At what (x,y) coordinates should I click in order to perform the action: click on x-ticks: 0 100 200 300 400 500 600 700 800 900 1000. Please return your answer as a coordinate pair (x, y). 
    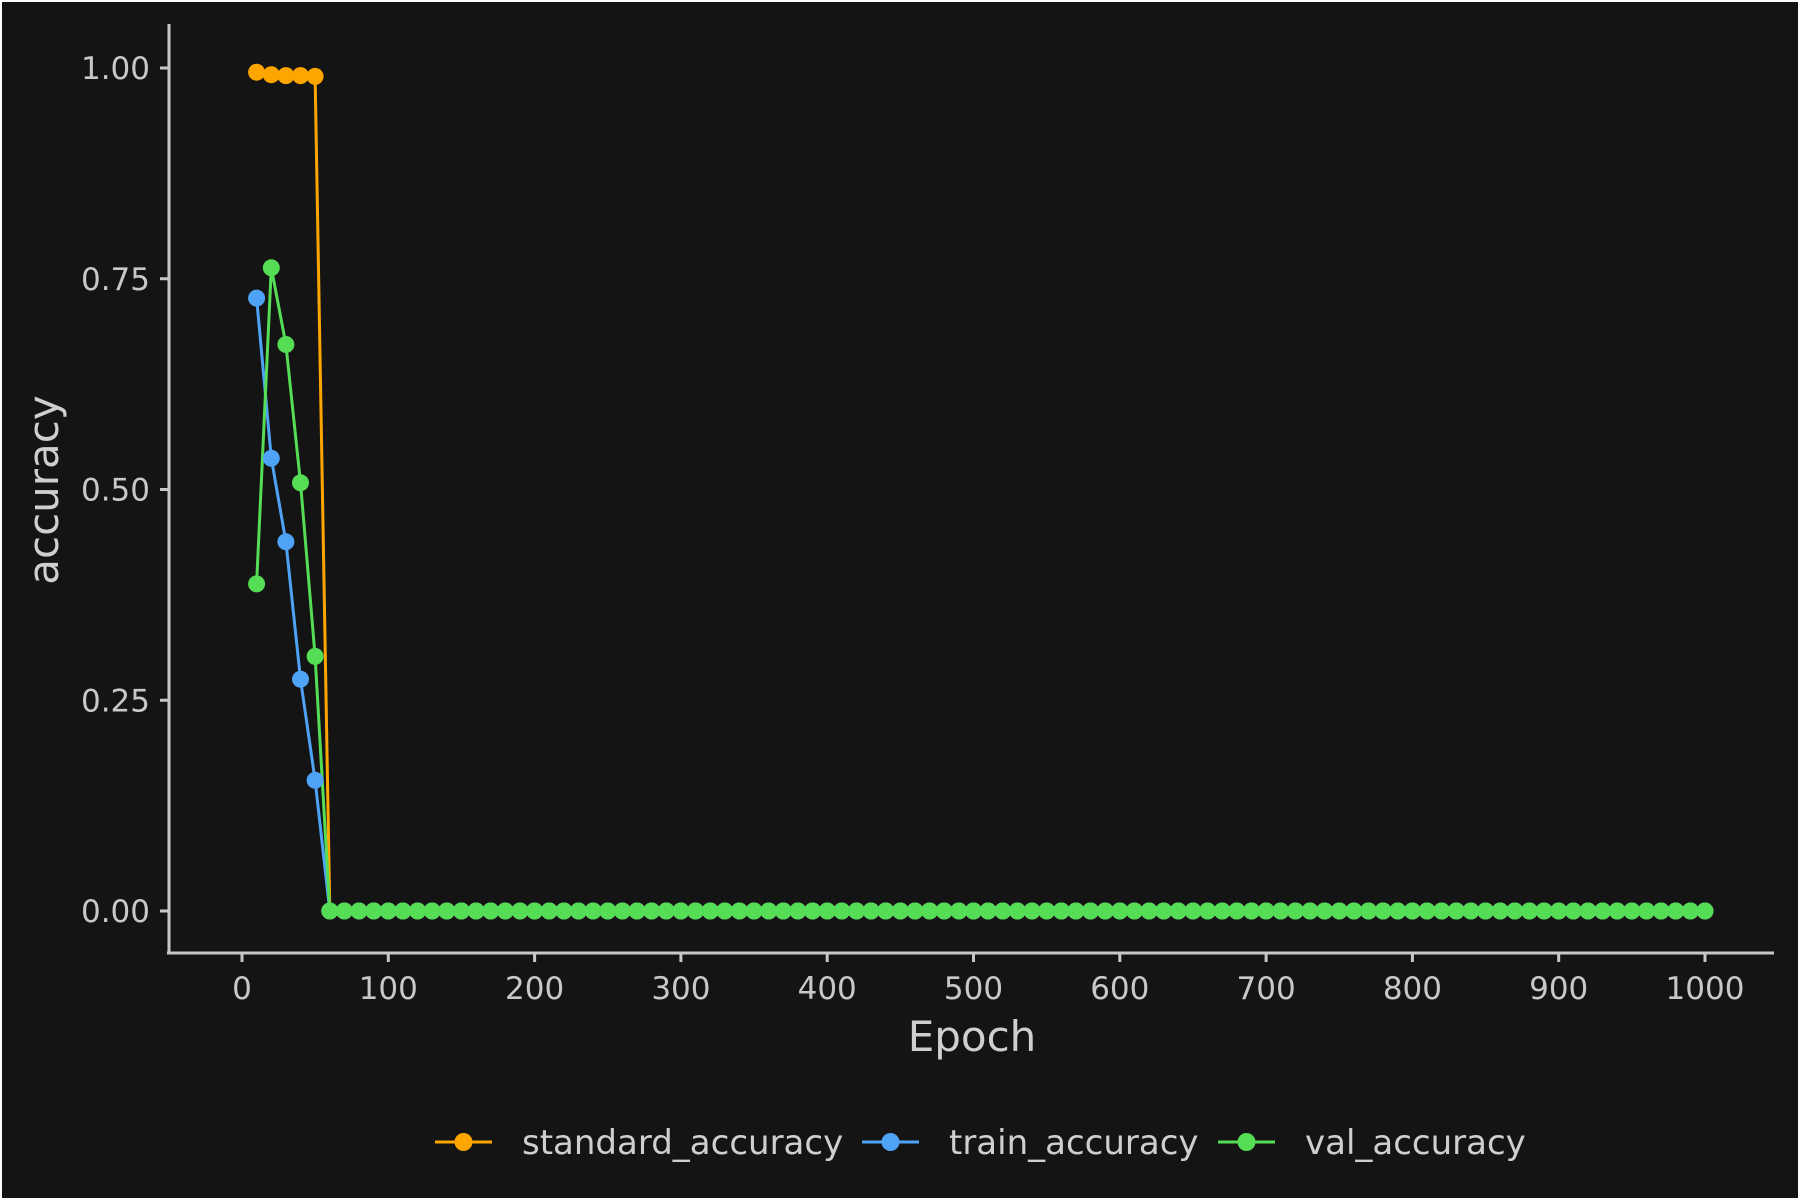
    Looking at the image, I should click on (988, 980).